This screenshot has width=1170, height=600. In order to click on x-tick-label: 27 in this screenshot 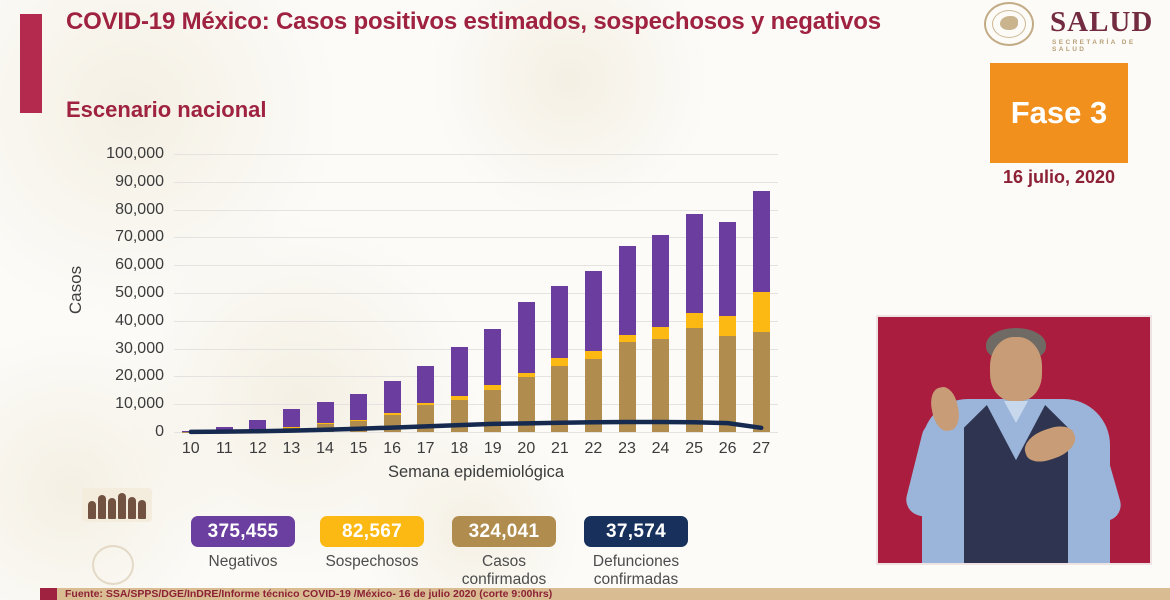, I will do `click(761, 448)`.